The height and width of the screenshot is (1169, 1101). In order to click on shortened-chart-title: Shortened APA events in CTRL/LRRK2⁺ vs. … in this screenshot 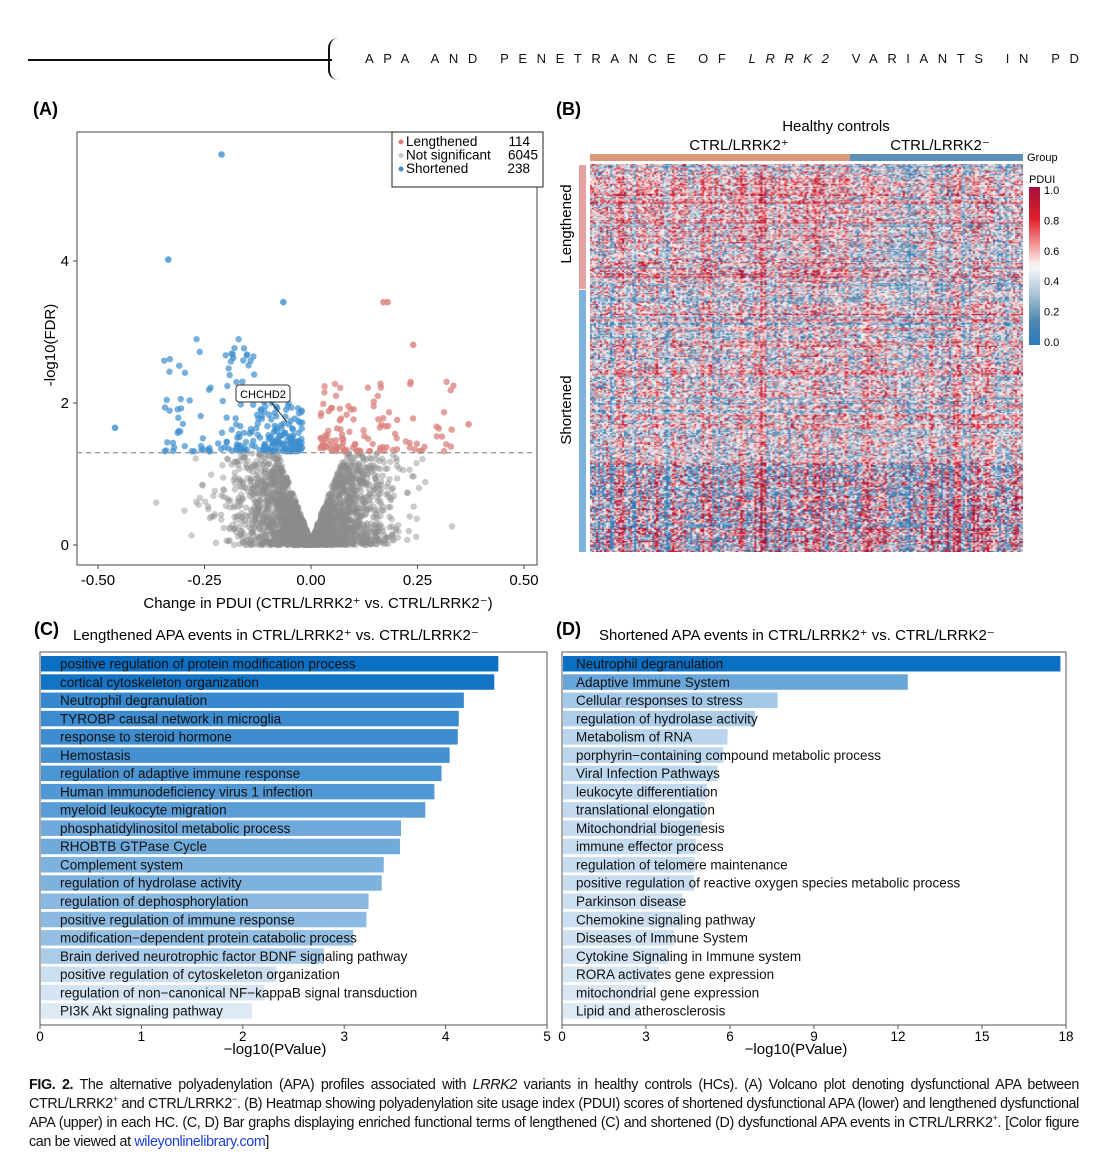, I will do `click(797, 635)`.